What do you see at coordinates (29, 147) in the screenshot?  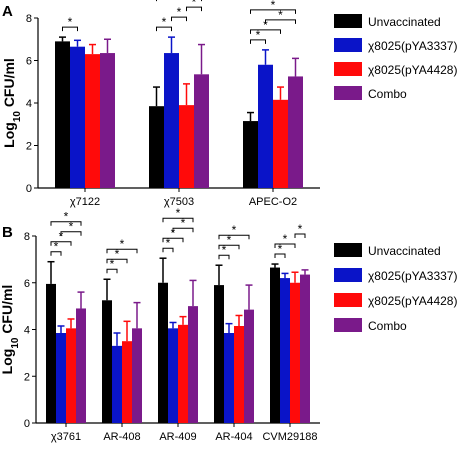 I see `y-tick-label: 2` at bounding box center [29, 147].